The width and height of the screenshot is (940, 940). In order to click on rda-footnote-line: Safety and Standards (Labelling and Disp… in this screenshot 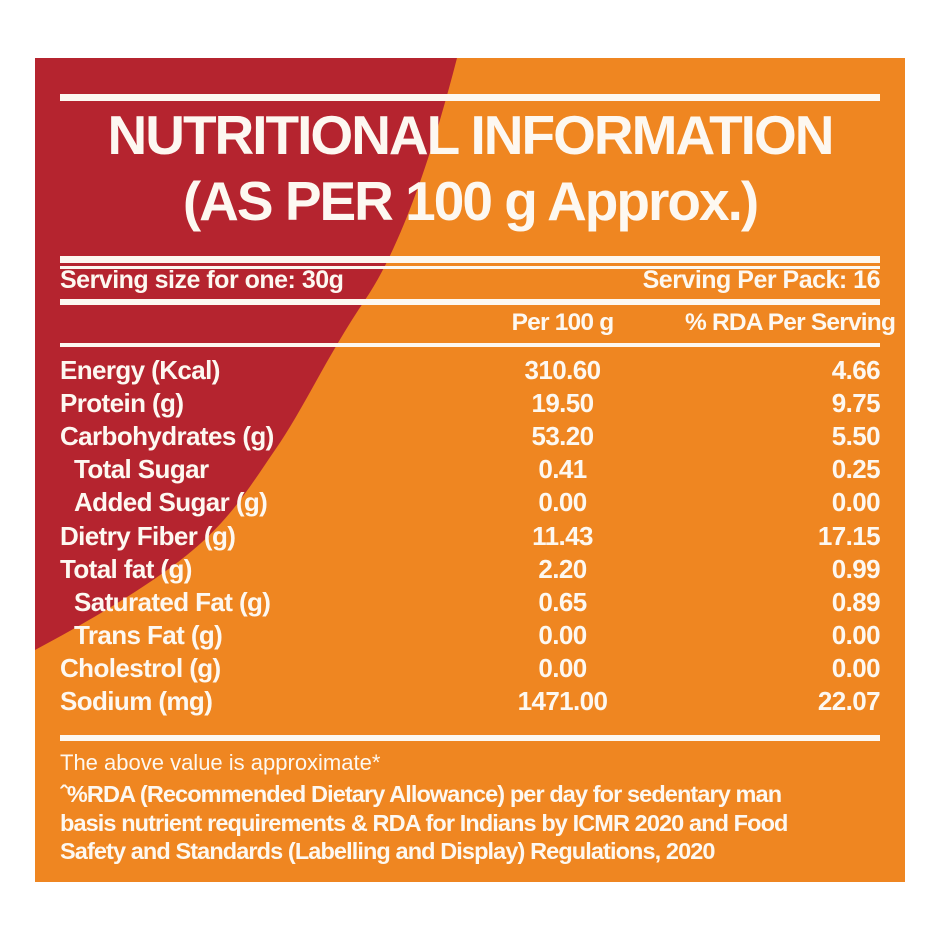, I will do `click(387, 851)`.